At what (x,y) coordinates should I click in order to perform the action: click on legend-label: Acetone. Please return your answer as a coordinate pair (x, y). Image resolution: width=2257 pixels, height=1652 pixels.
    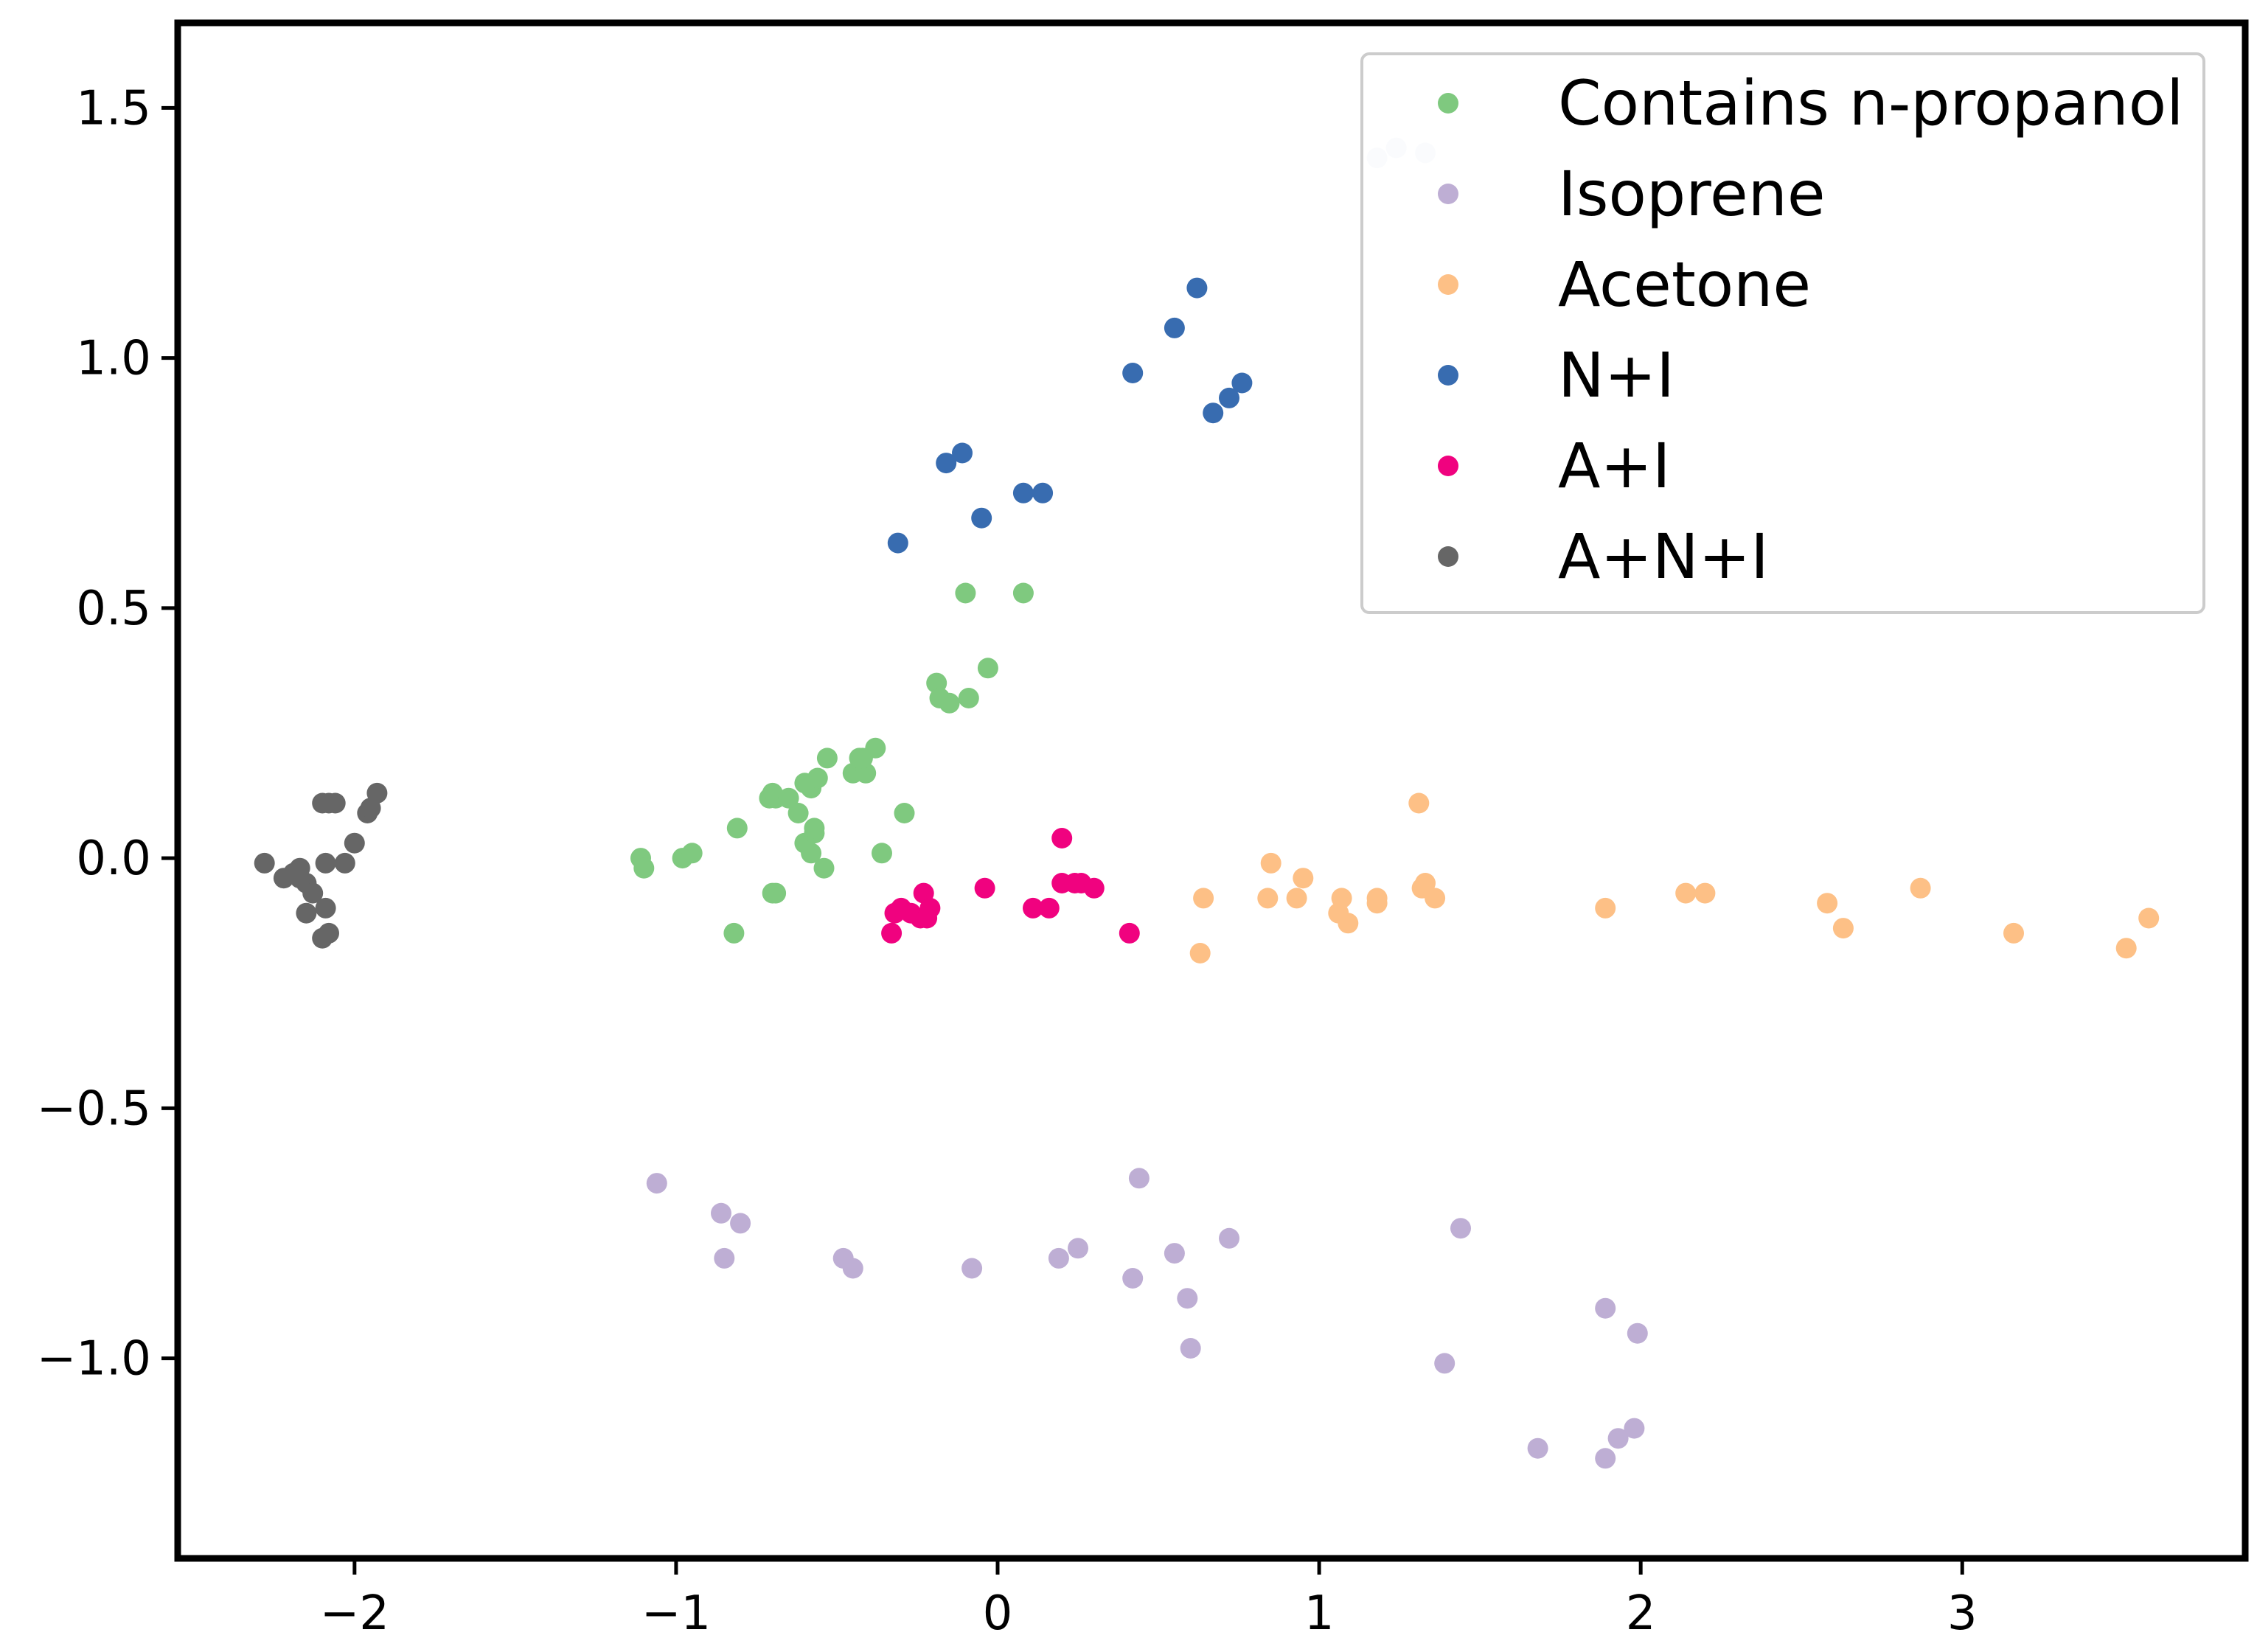
    Looking at the image, I should click on (1684, 284).